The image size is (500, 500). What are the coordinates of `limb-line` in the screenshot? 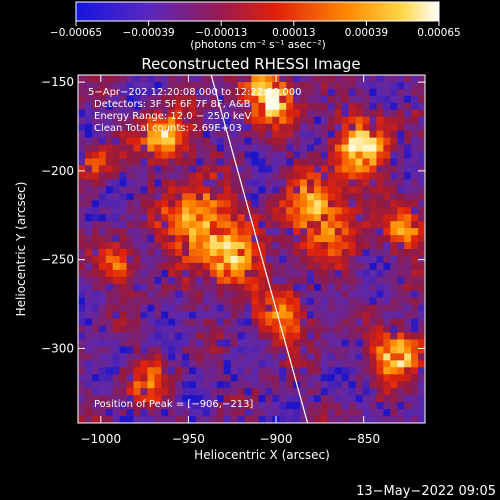 It's located at (259, 249).